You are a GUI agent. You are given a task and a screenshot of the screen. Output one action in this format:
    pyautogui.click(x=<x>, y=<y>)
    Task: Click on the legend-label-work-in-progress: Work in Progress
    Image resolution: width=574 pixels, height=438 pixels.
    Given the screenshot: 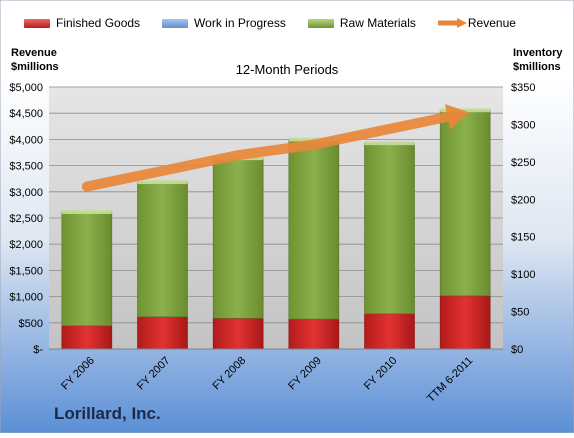 What is the action you would take?
    pyautogui.click(x=240, y=23)
    